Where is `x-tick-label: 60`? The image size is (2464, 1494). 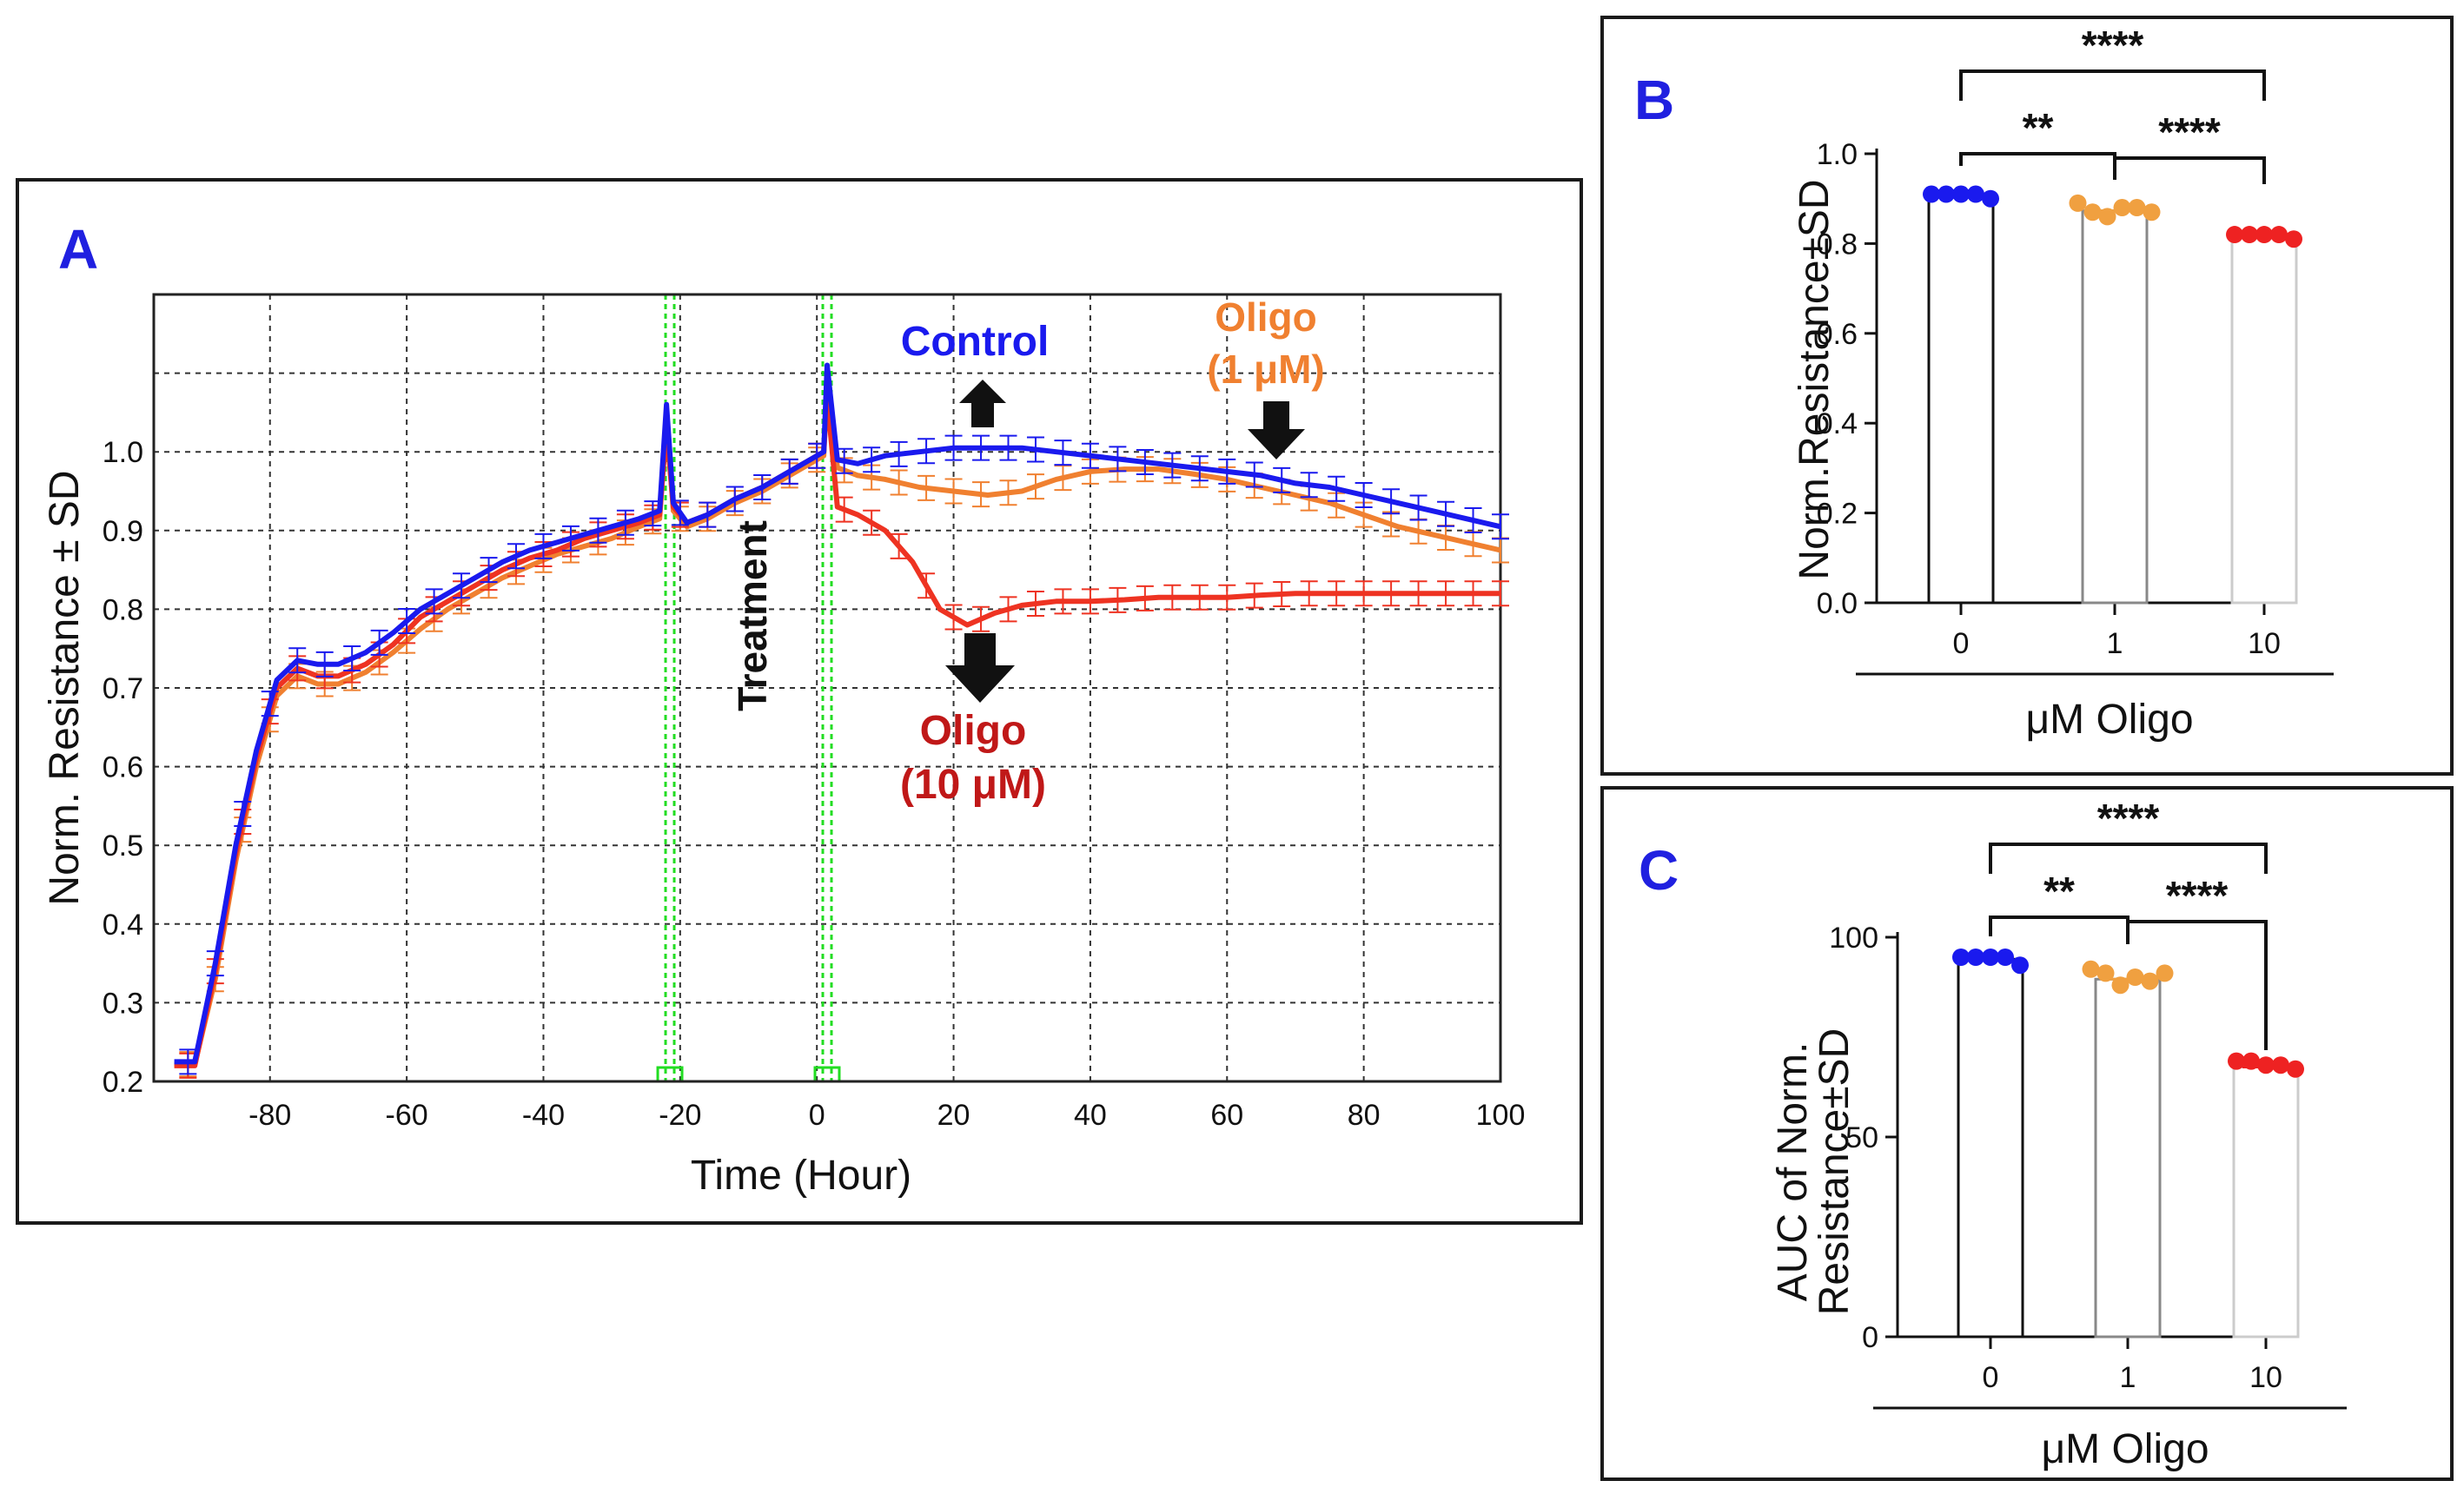 x-tick-label: 60 is located at coordinates (1226, 1115).